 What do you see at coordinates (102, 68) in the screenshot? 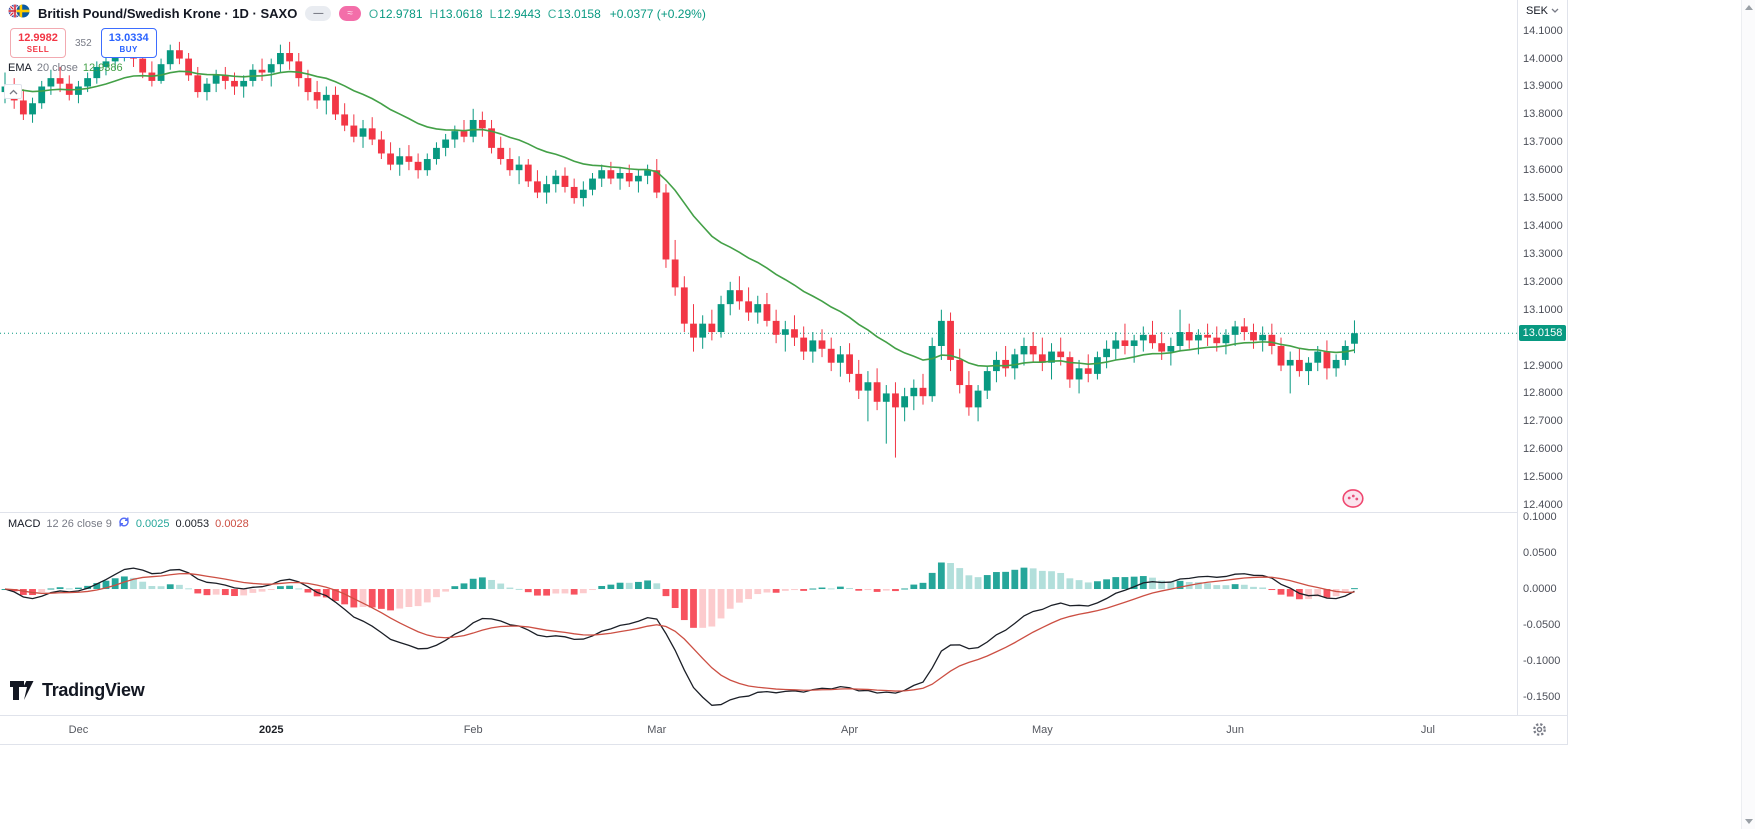
I see `ema-value: 12.9386` at bounding box center [102, 68].